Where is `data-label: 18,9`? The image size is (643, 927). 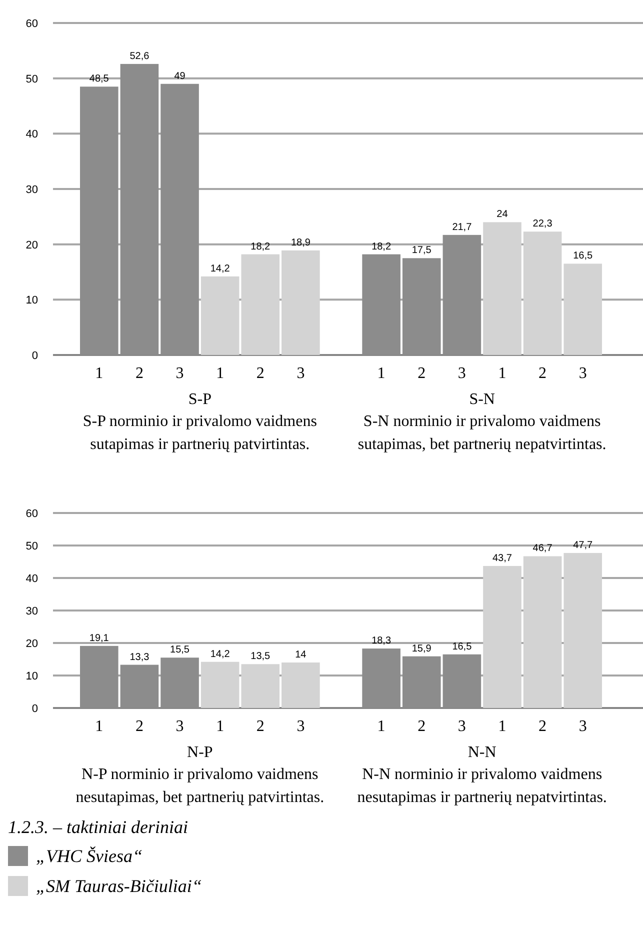
data-label: 18,9 is located at coordinates (300, 242).